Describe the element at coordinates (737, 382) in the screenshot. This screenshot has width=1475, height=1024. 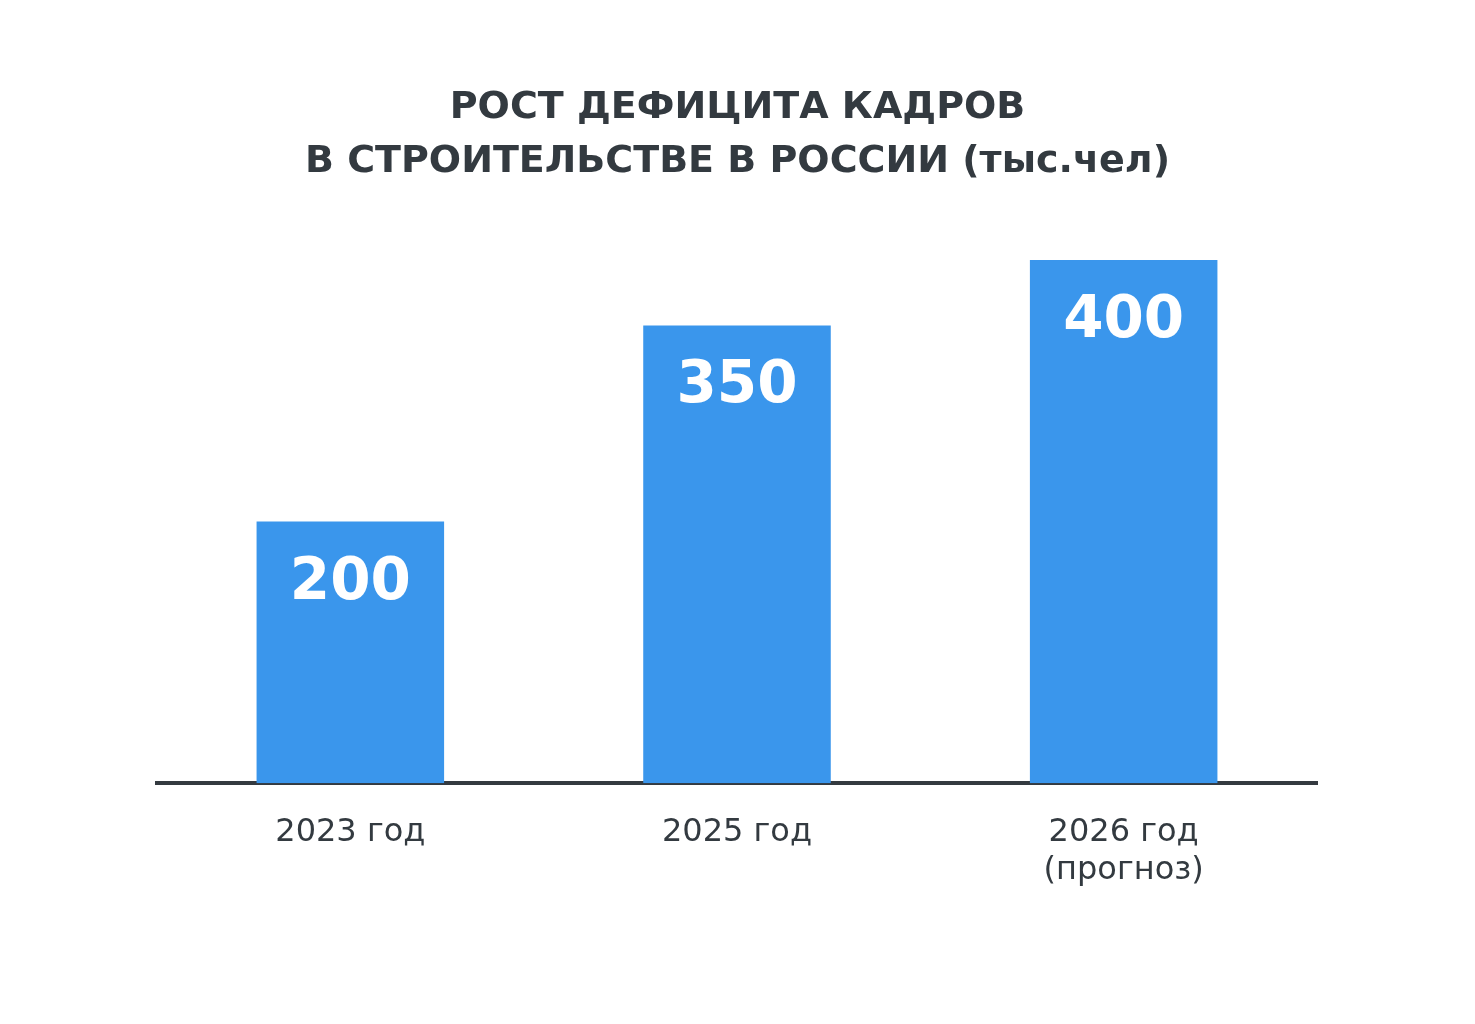
I see `data-label: 350` at that location.